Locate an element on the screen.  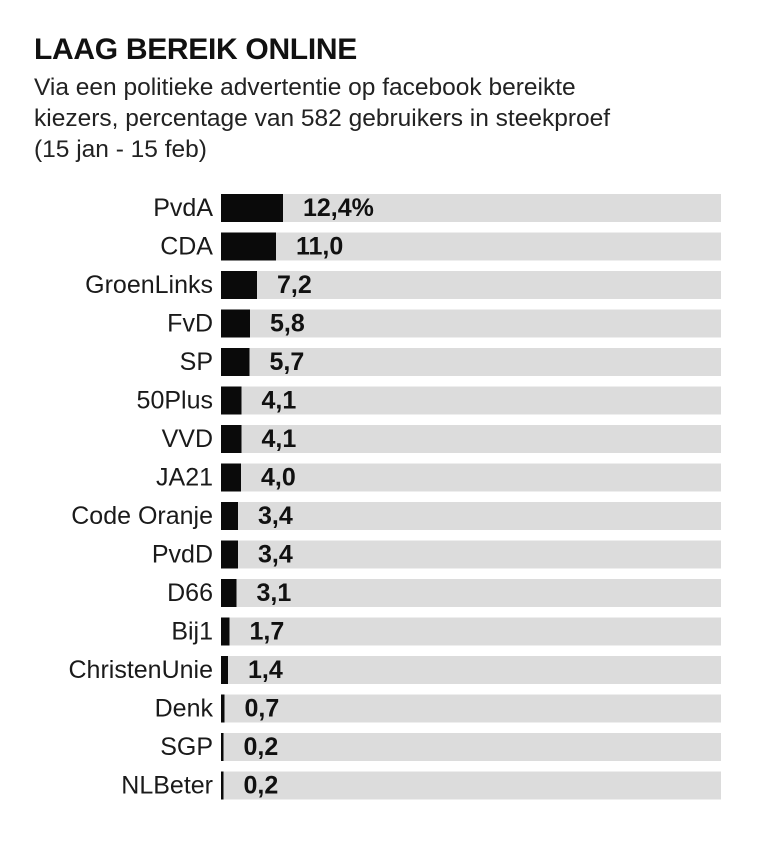
value-label-nlbeter: 0,2 is located at coordinates (261, 786).